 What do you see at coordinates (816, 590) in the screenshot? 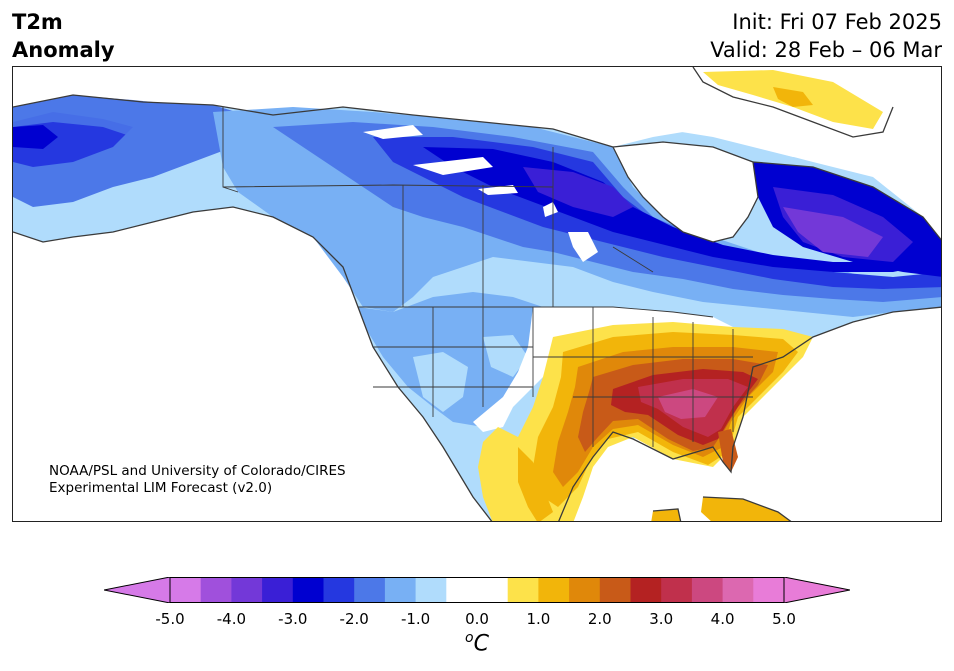
I see `colorbar-extend-high` at bounding box center [816, 590].